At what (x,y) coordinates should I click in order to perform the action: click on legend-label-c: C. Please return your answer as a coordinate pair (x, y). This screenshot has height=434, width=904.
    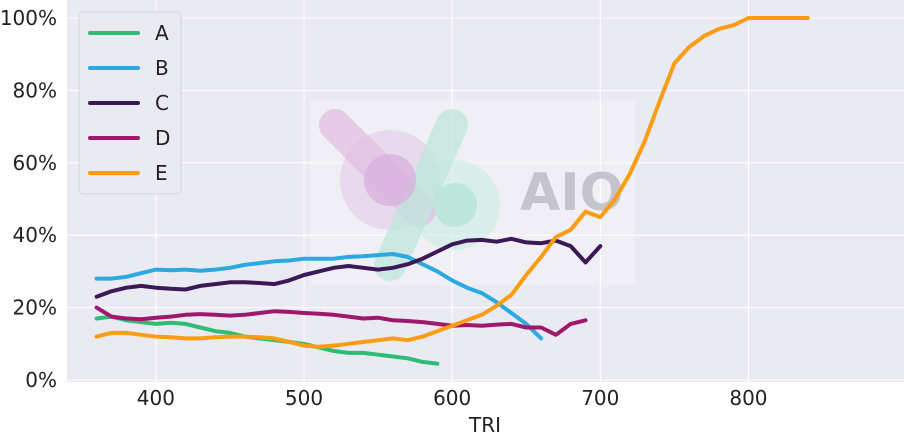
    Looking at the image, I should click on (162, 103).